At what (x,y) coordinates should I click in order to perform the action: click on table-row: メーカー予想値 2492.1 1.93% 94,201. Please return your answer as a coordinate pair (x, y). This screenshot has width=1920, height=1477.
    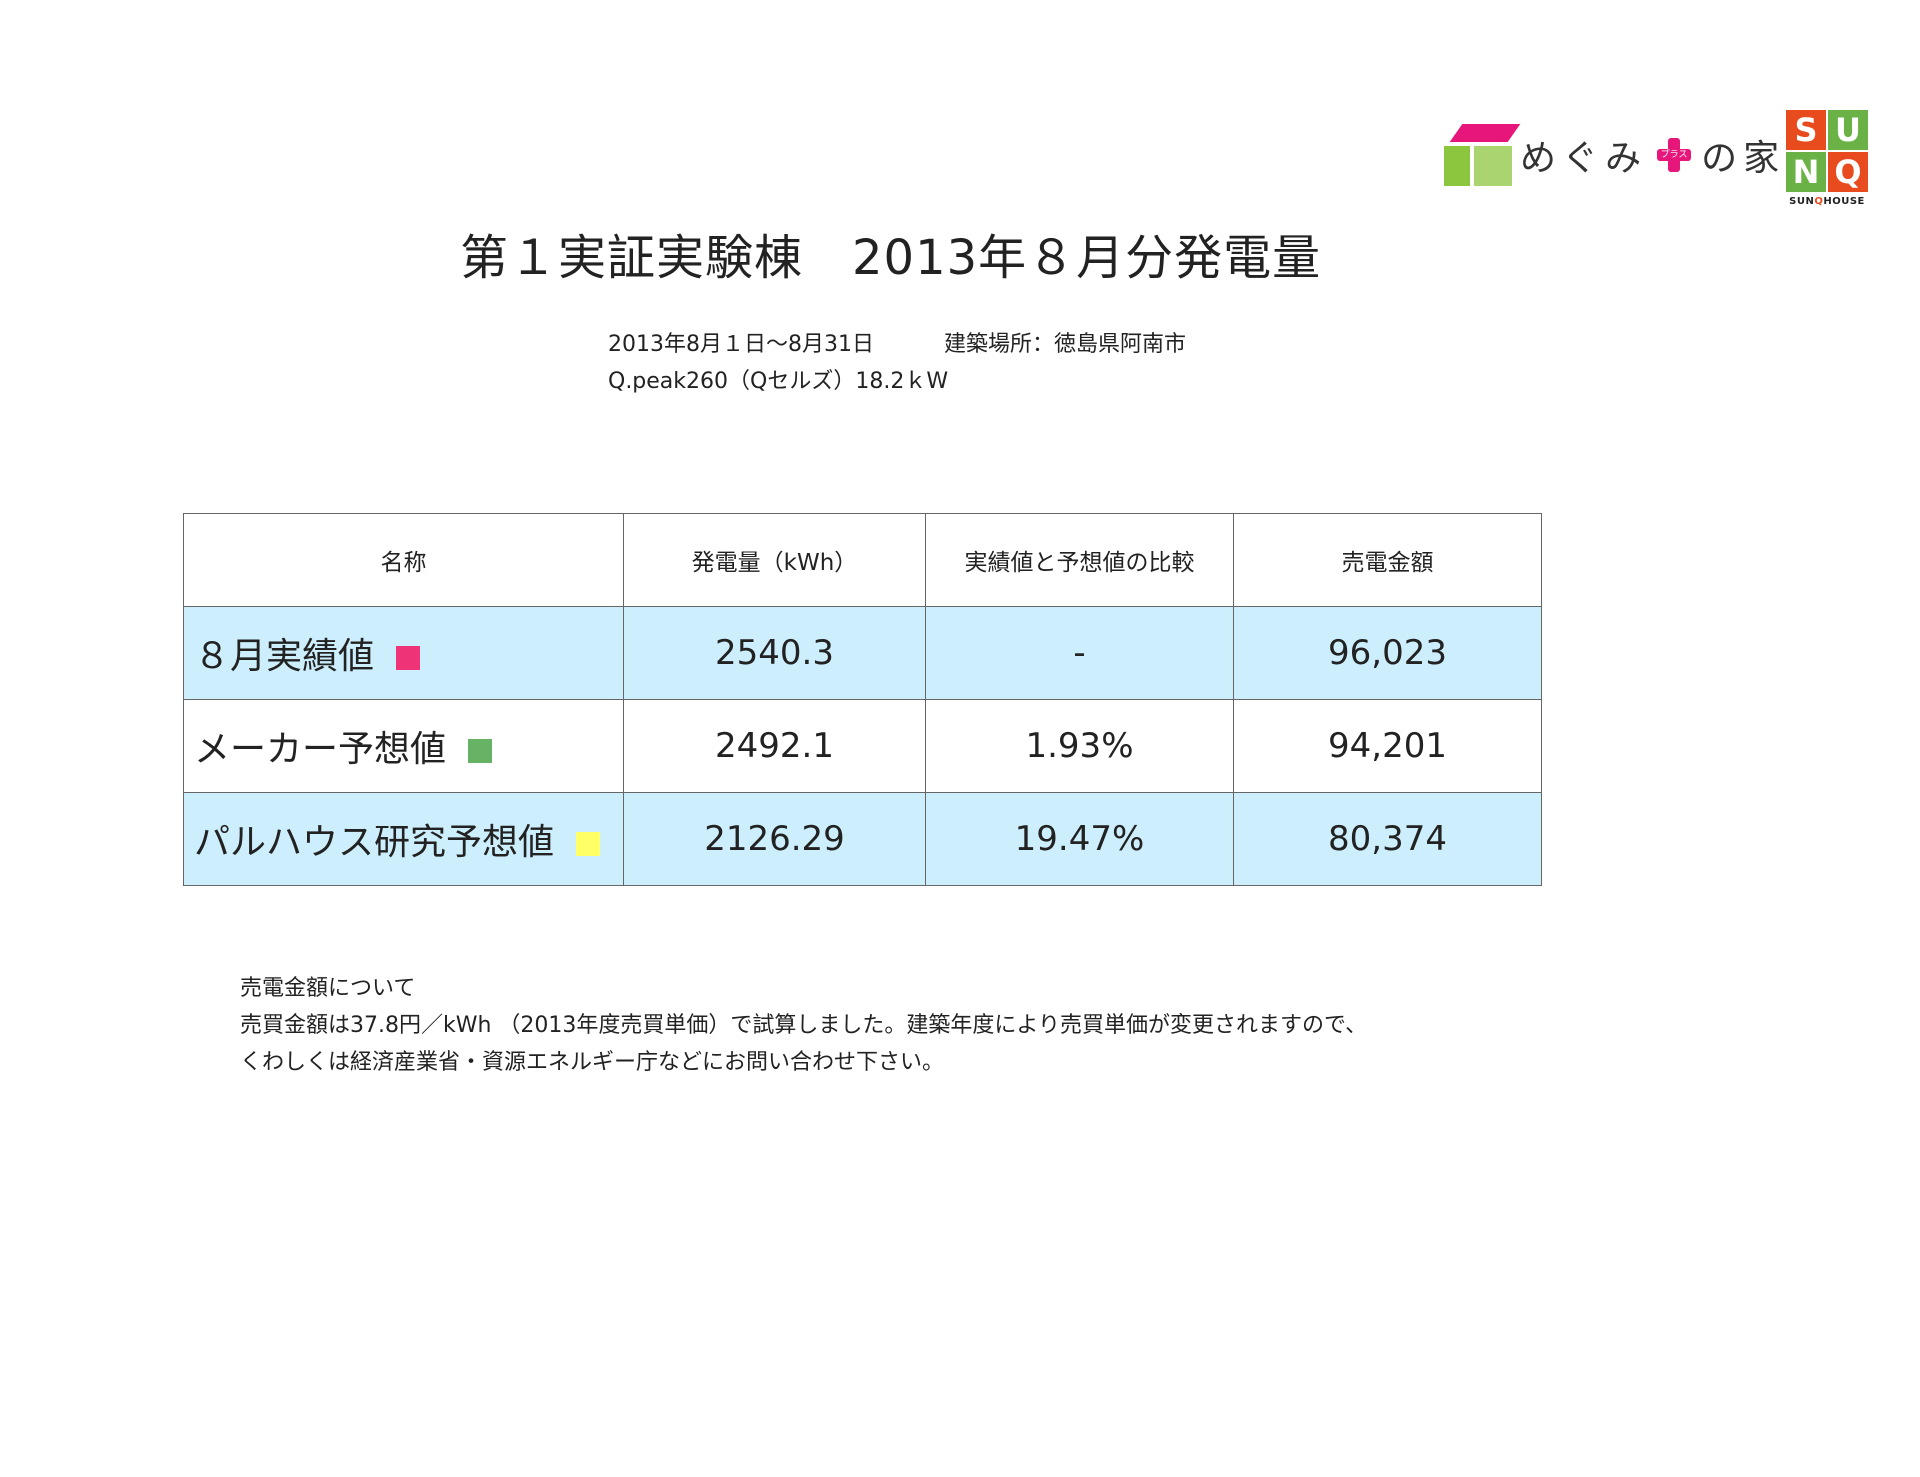
    Looking at the image, I should click on (862, 746).